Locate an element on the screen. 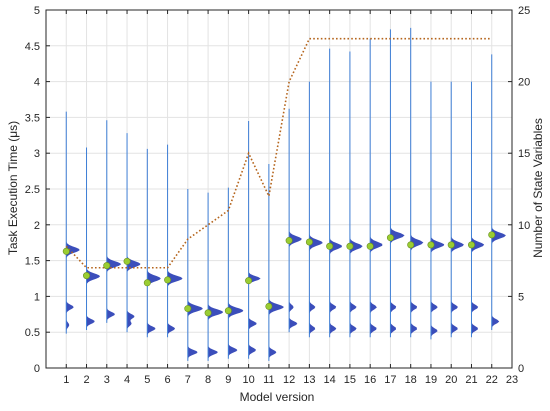 This screenshot has height=411, width=550. x-tick-label: 11 is located at coordinates (268, 380).